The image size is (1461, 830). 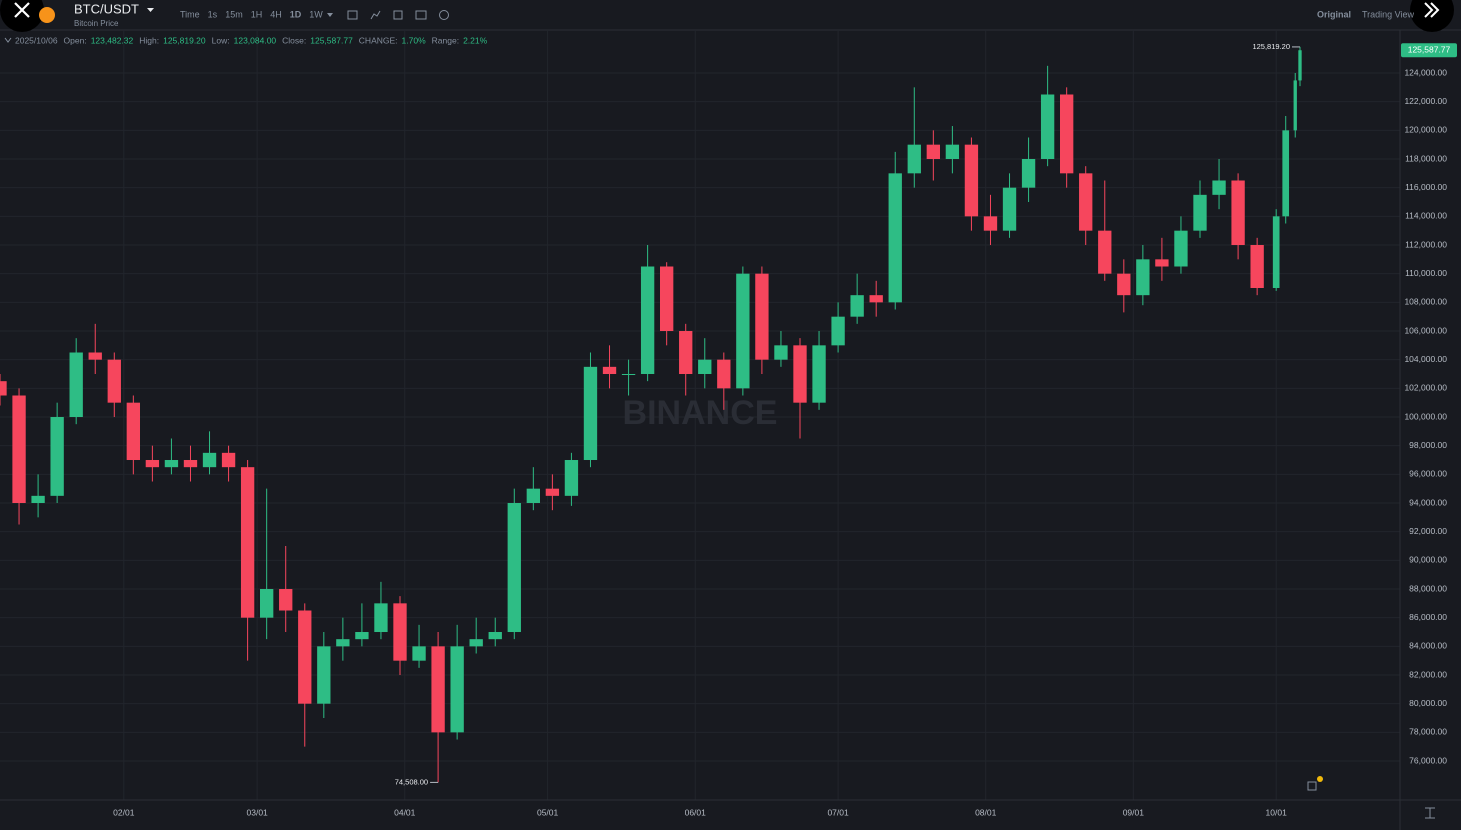 I want to click on event-icon, so click(x=1312, y=786).